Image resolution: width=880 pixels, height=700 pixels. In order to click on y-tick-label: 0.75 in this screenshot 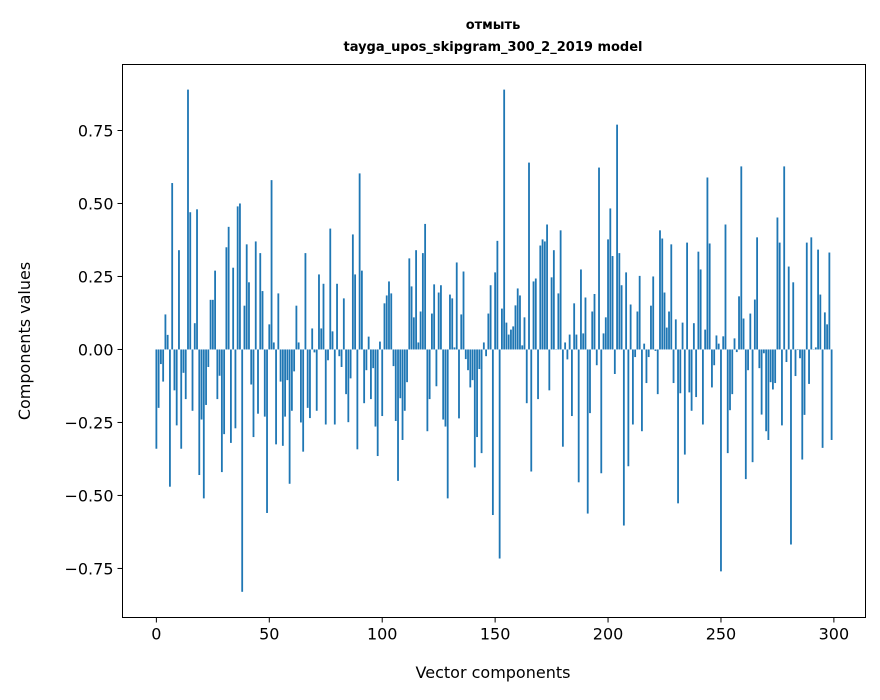, I will do `click(96, 130)`.